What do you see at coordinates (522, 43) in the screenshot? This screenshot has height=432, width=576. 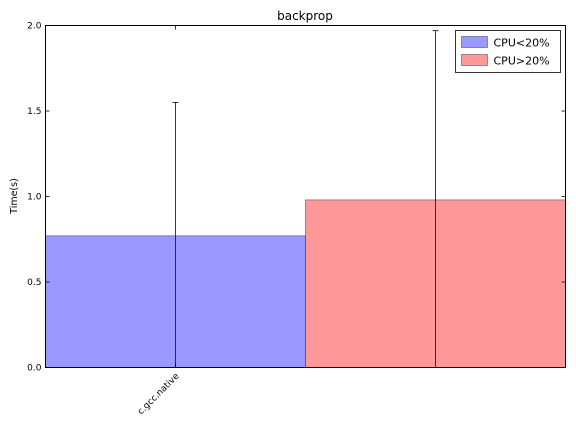 I see `legend-label-0: CPU<20%` at bounding box center [522, 43].